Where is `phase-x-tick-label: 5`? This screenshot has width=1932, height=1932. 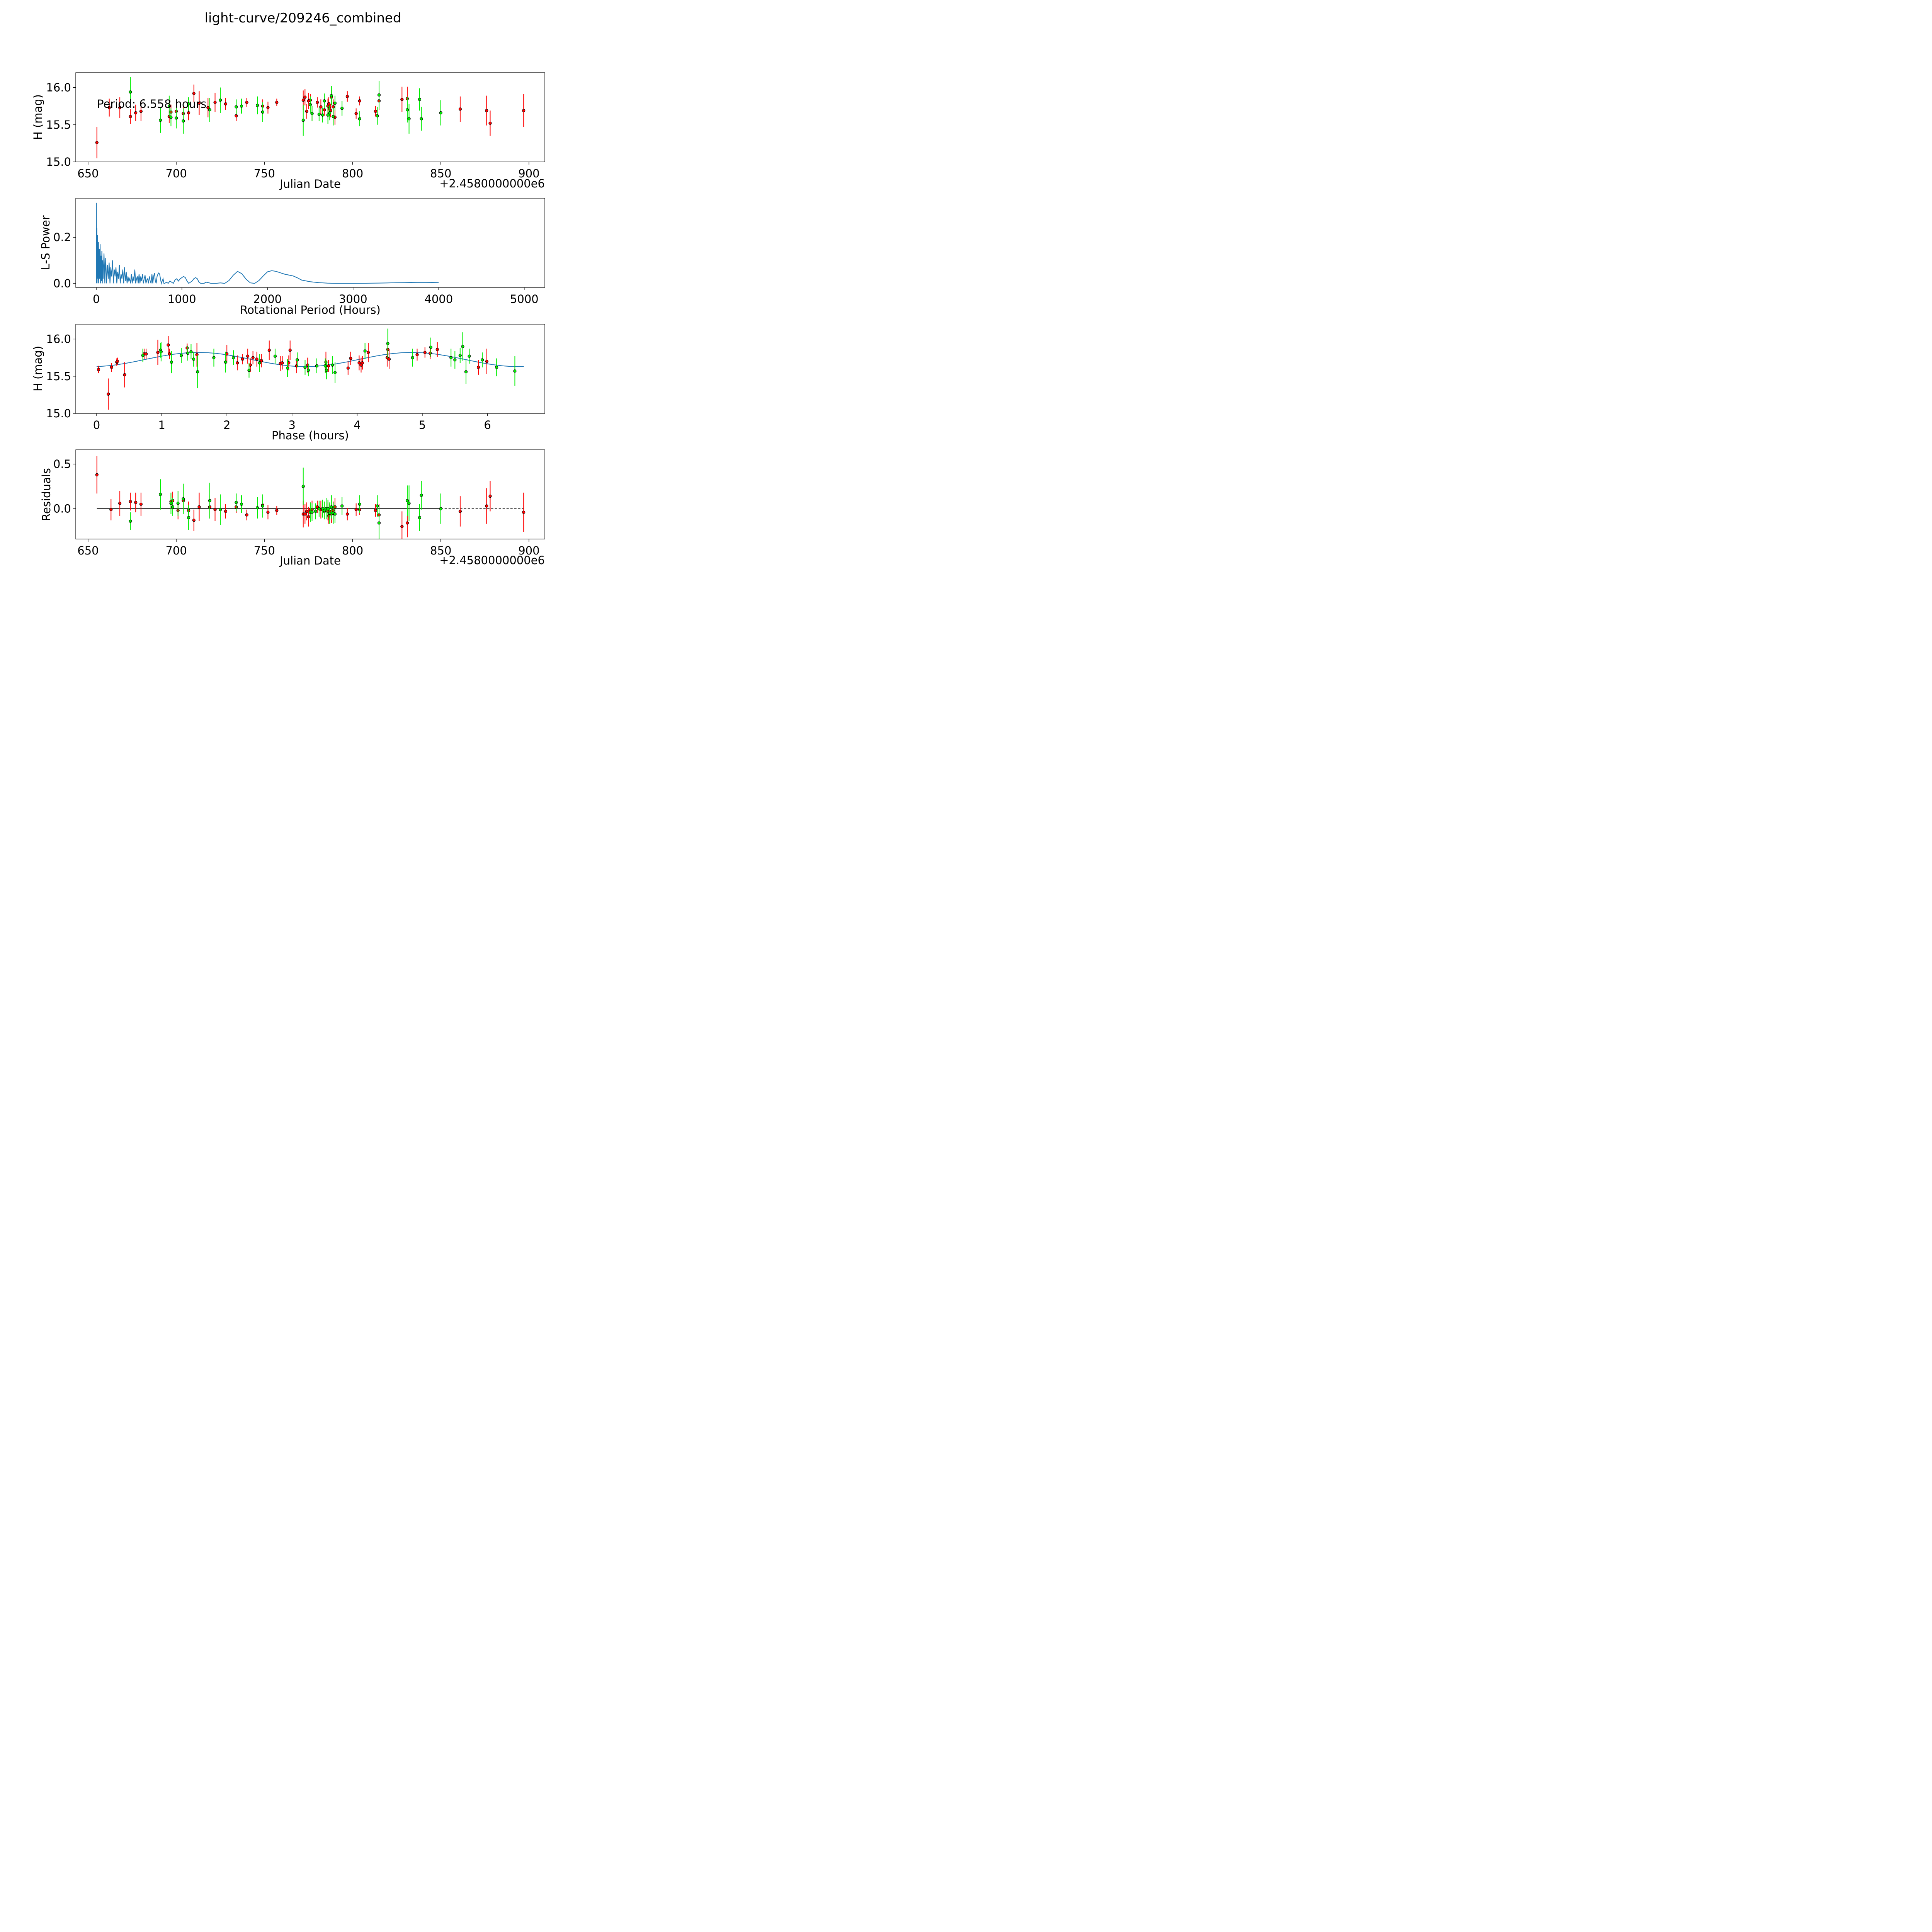
phase-x-tick-label: 5 is located at coordinates (422, 425).